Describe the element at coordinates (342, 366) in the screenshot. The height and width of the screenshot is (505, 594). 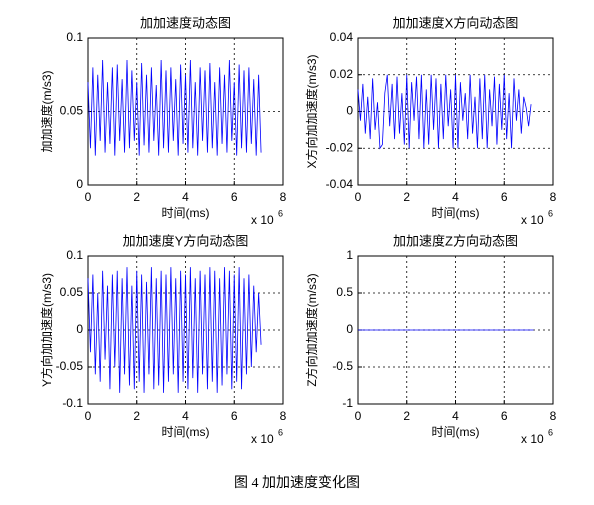
I see `y-tick-label: -0.5` at that location.